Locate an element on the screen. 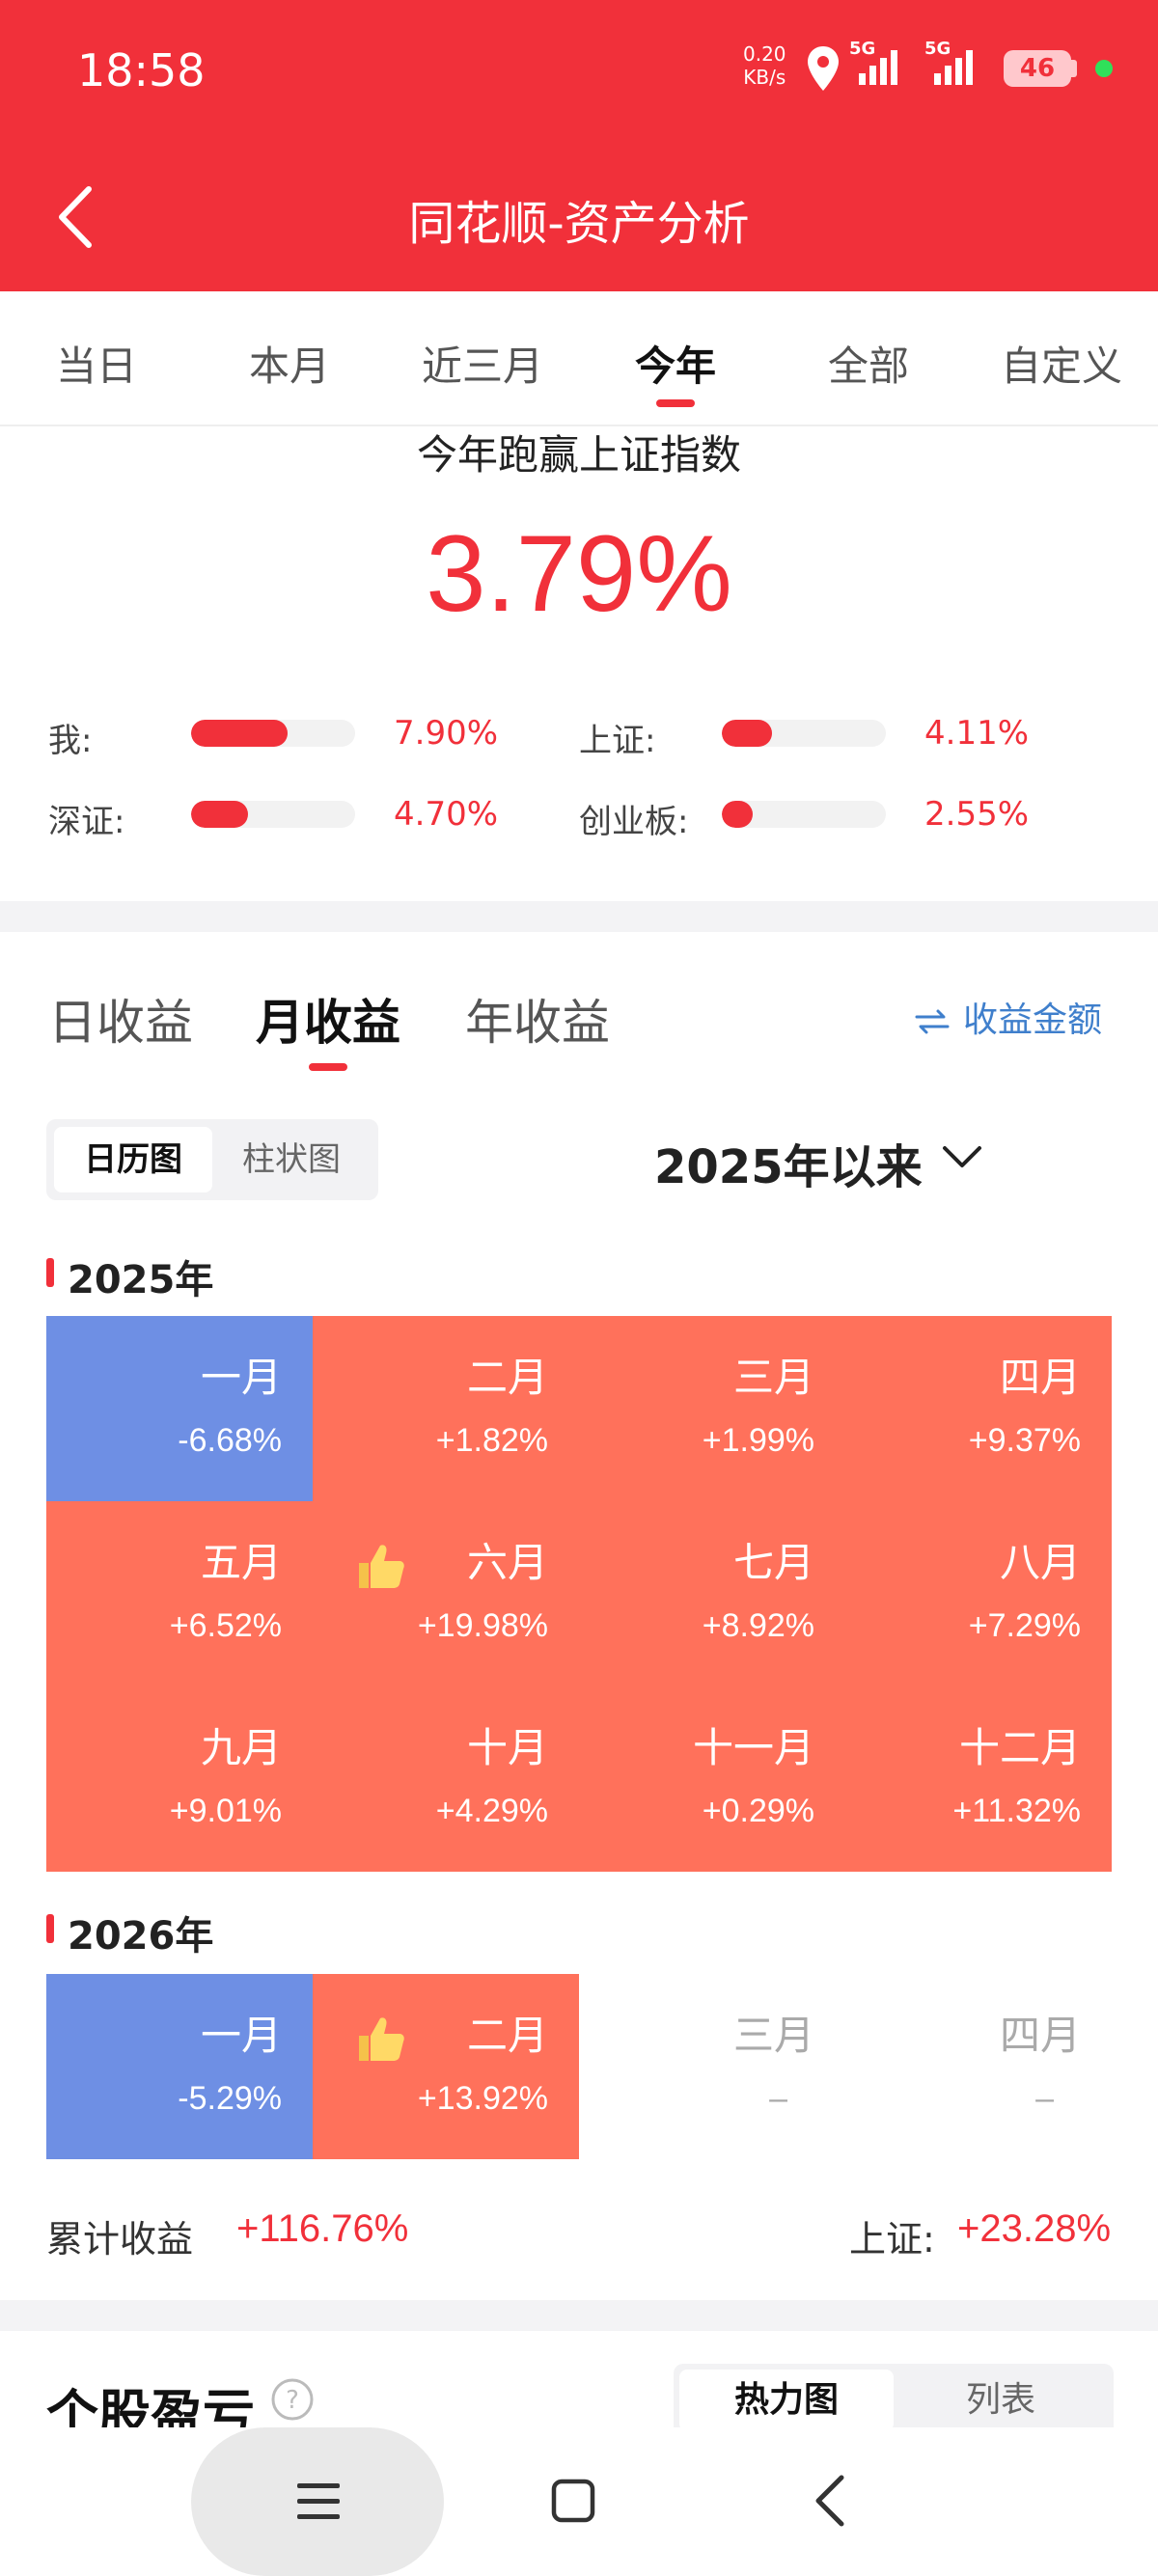 The width and height of the screenshot is (1158, 2576). comparison-label: 我: is located at coordinates (70, 741).